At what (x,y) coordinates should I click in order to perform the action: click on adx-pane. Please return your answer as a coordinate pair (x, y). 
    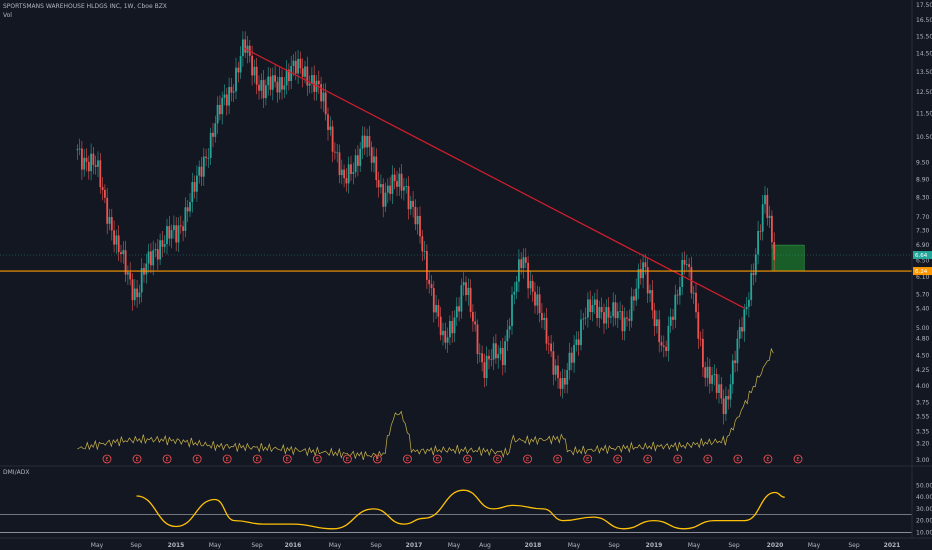
    Looking at the image, I should click on (466, 499).